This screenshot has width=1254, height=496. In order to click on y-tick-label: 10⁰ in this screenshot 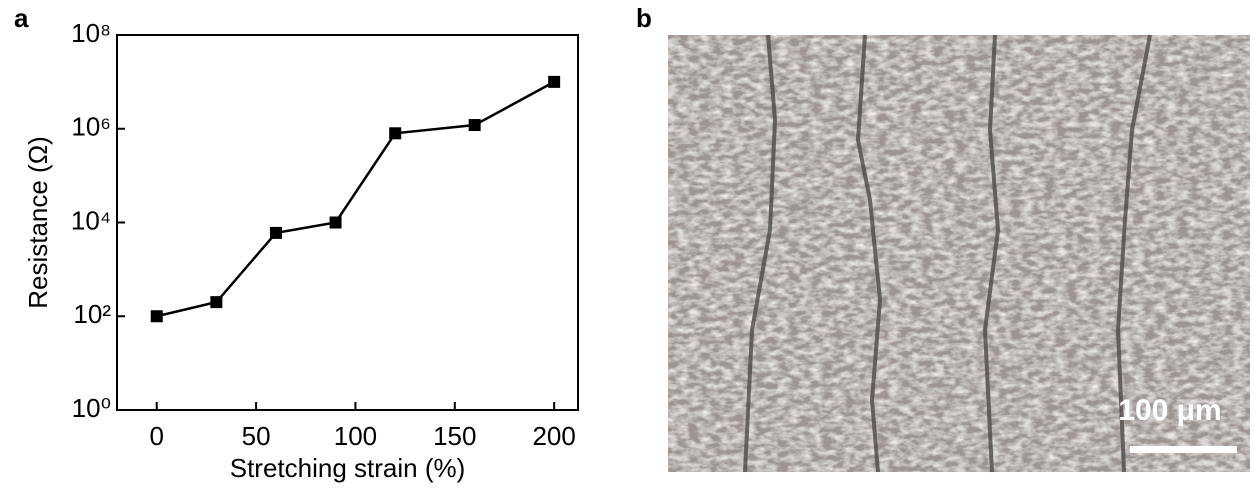, I will do `click(91, 408)`.